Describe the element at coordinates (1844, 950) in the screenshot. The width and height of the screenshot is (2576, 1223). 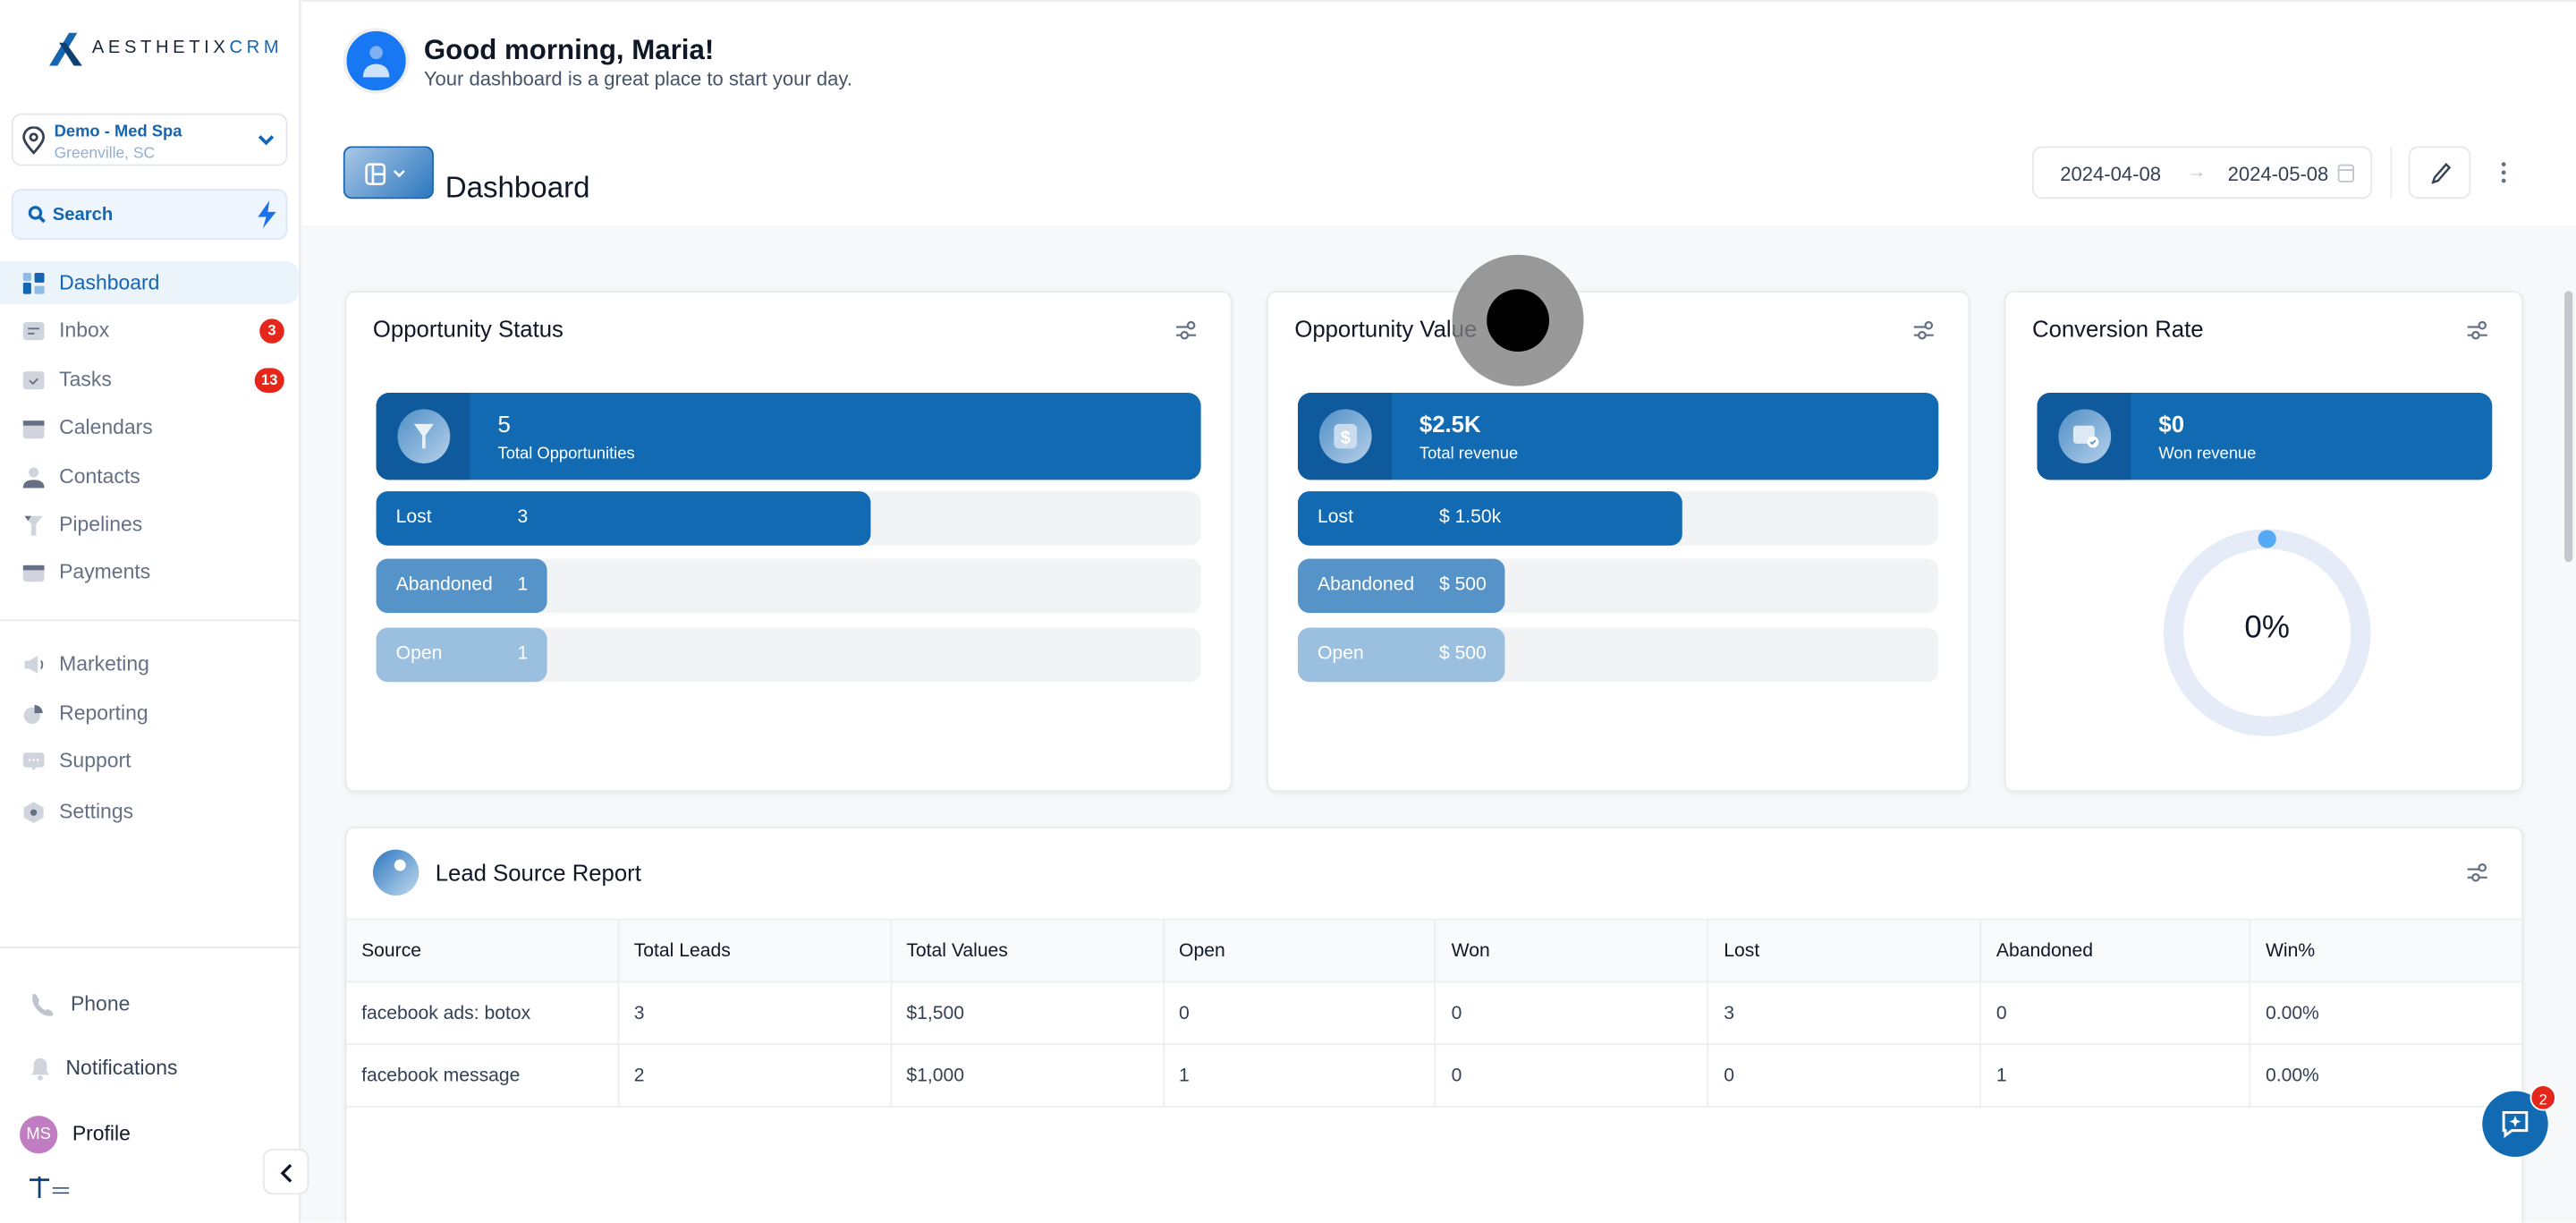
I see `column-header: Lost` at that location.